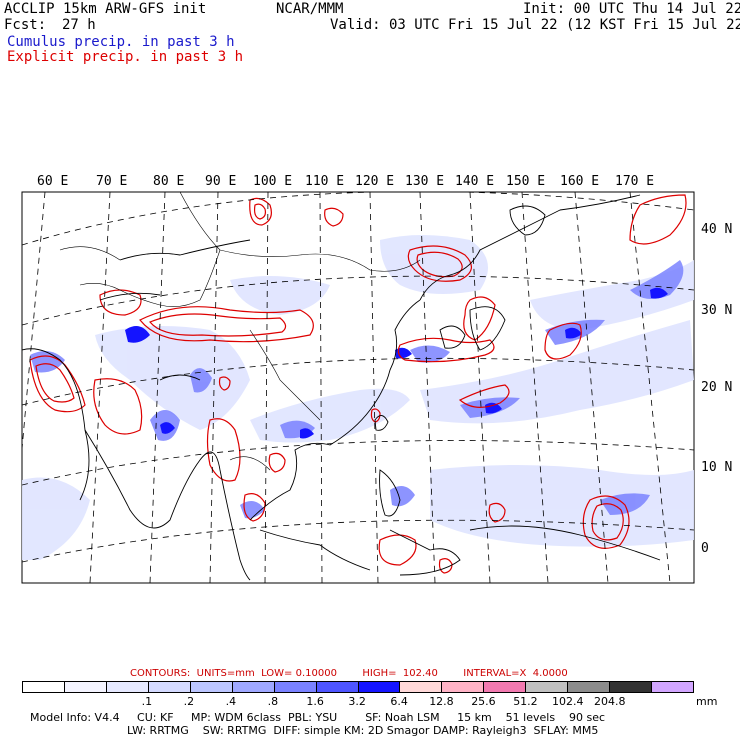  Describe the element at coordinates (483, 701) in the screenshot. I see `color-bar-label: 25.6` at that location.